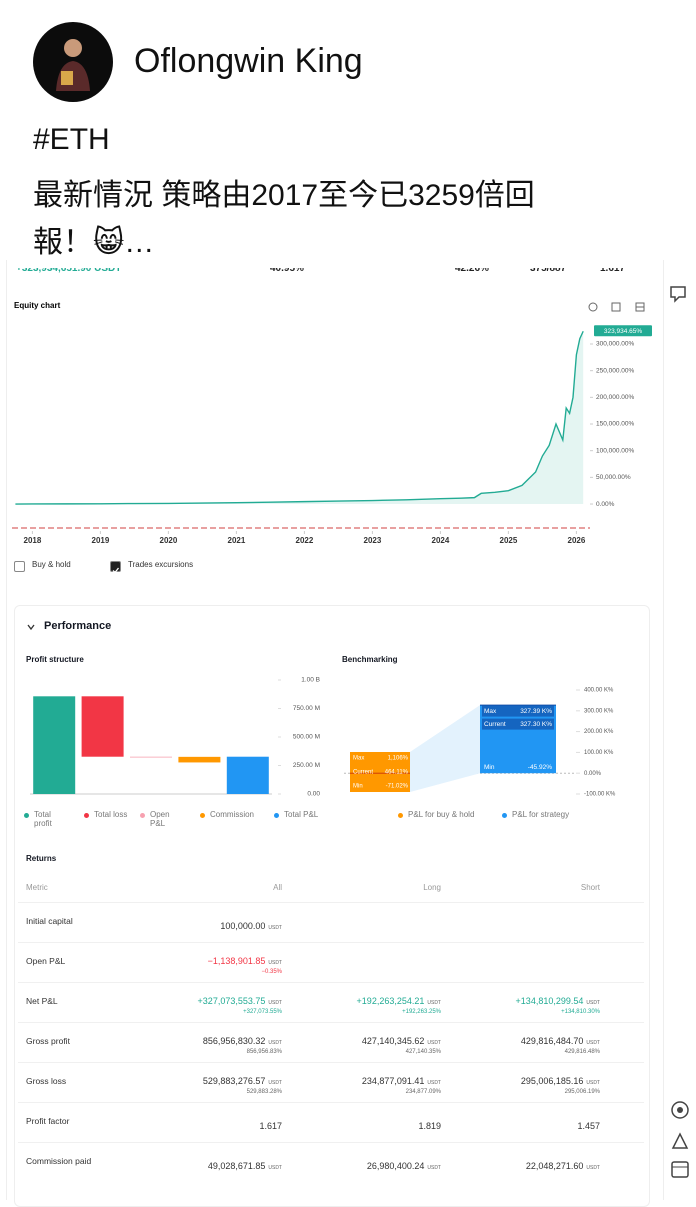  I want to click on row-label: Max, so click(358, 759).